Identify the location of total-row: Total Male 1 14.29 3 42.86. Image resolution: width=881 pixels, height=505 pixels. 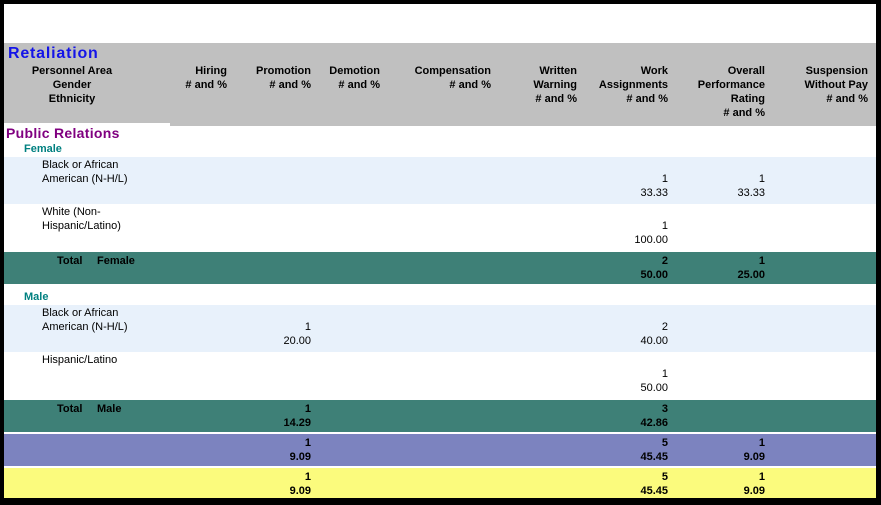
(440, 416).